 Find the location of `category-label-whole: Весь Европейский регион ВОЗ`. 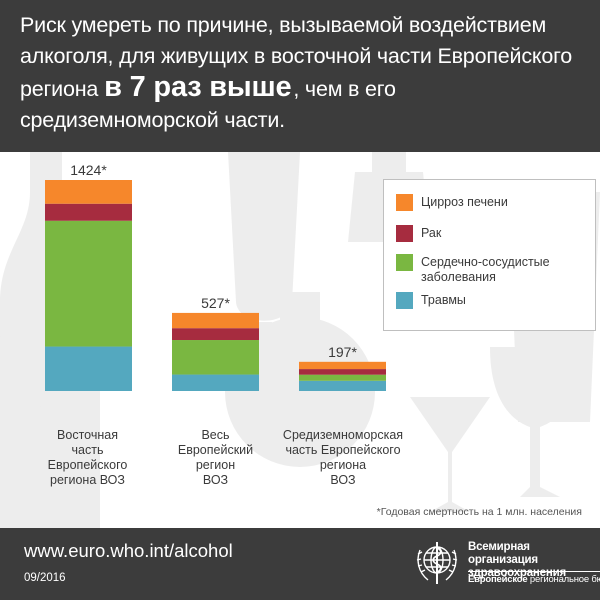

category-label-whole: Весь Европейский регион ВОЗ is located at coordinates (215, 458).